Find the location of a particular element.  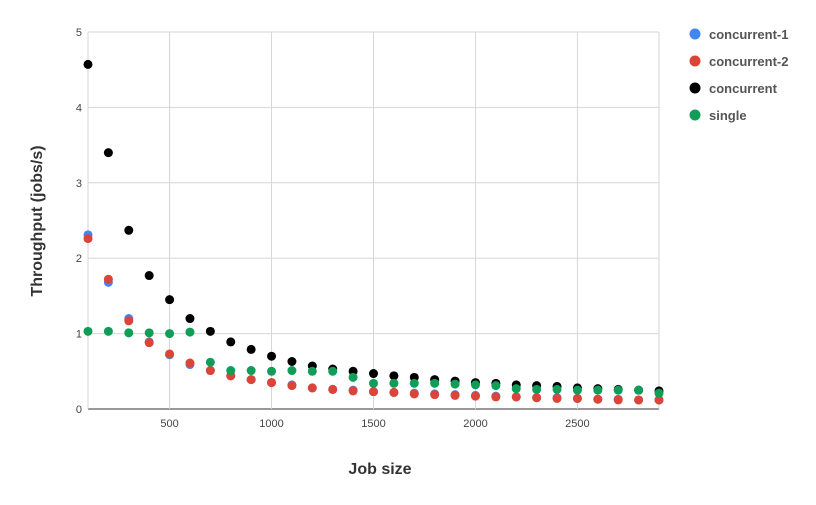

y-tick-label: 5 is located at coordinates (79, 33).